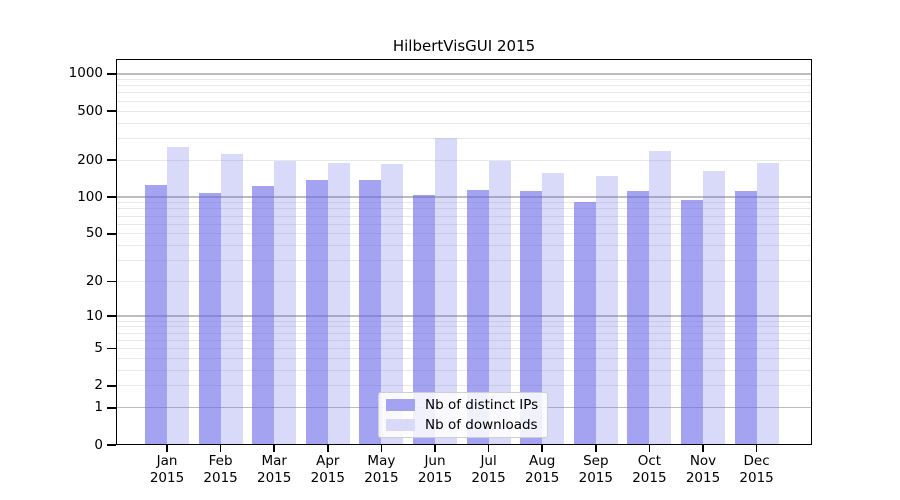  I want to click on x-tick-label: Jul 2015, so click(488, 469).